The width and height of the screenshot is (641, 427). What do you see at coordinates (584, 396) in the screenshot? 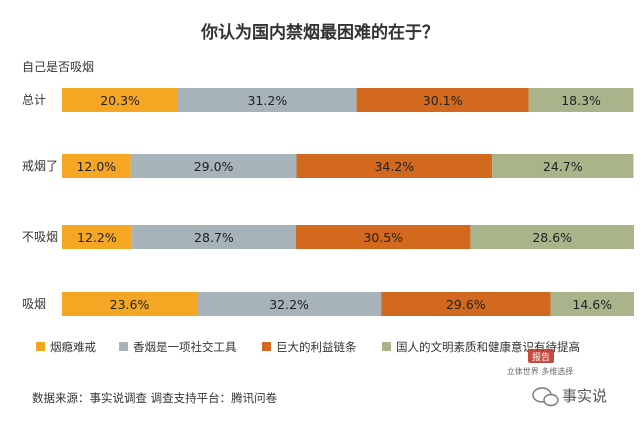
I see `logo-text: 事实说` at bounding box center [584, 396].